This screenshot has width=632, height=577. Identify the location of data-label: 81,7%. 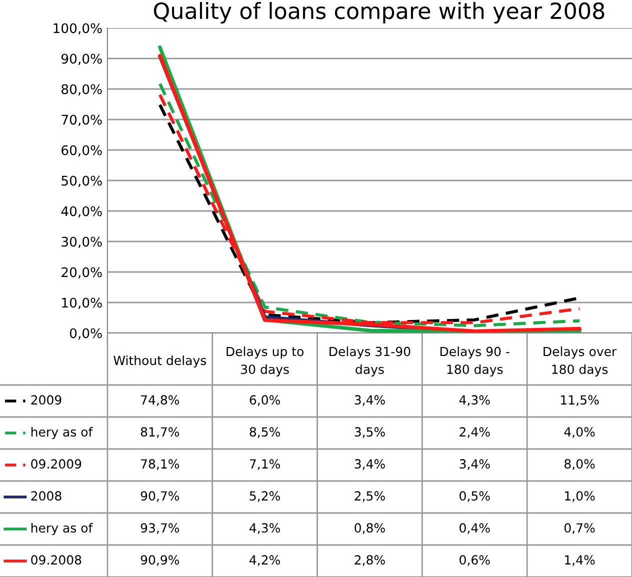
(160, 432).